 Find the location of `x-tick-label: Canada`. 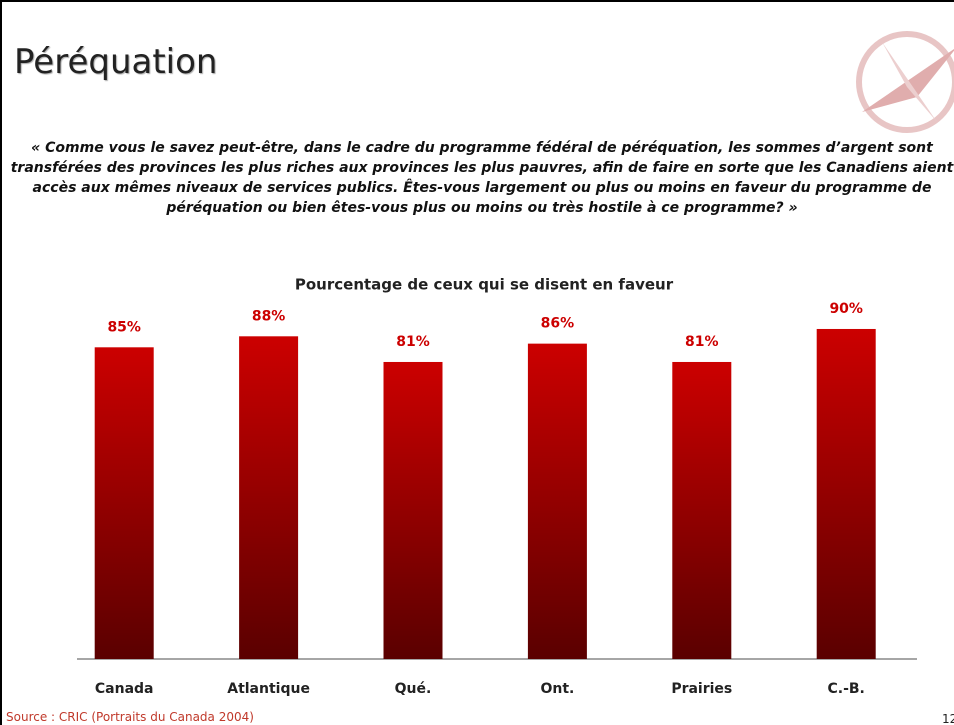

x-tick-label: Canada is located at coordinates (124, 689).